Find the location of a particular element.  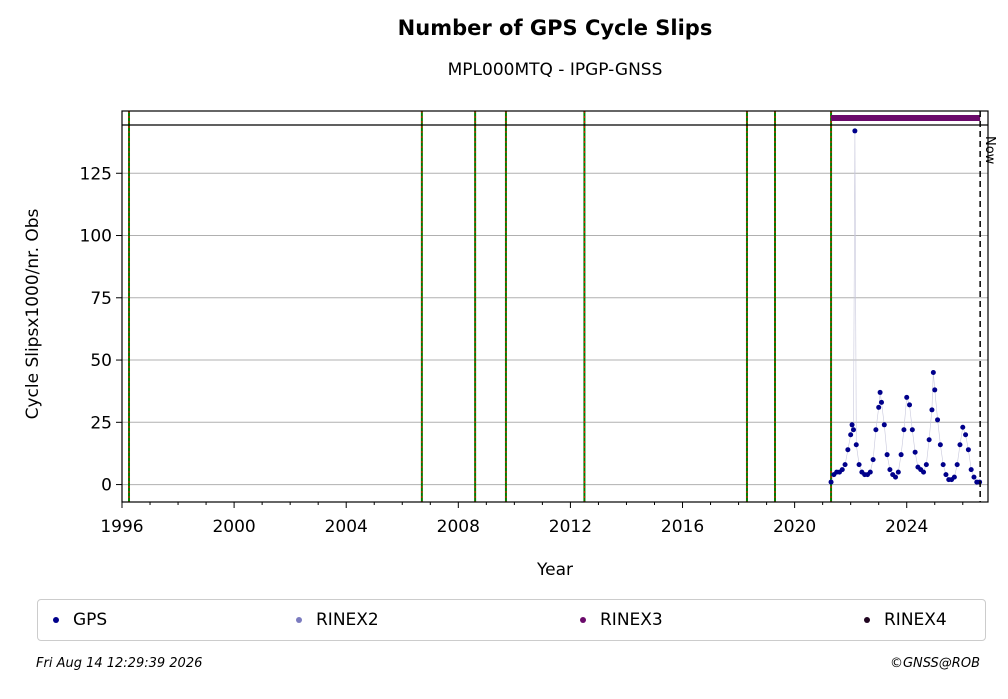

legend-marker-rinex3 is located at coordinates (583, 620).